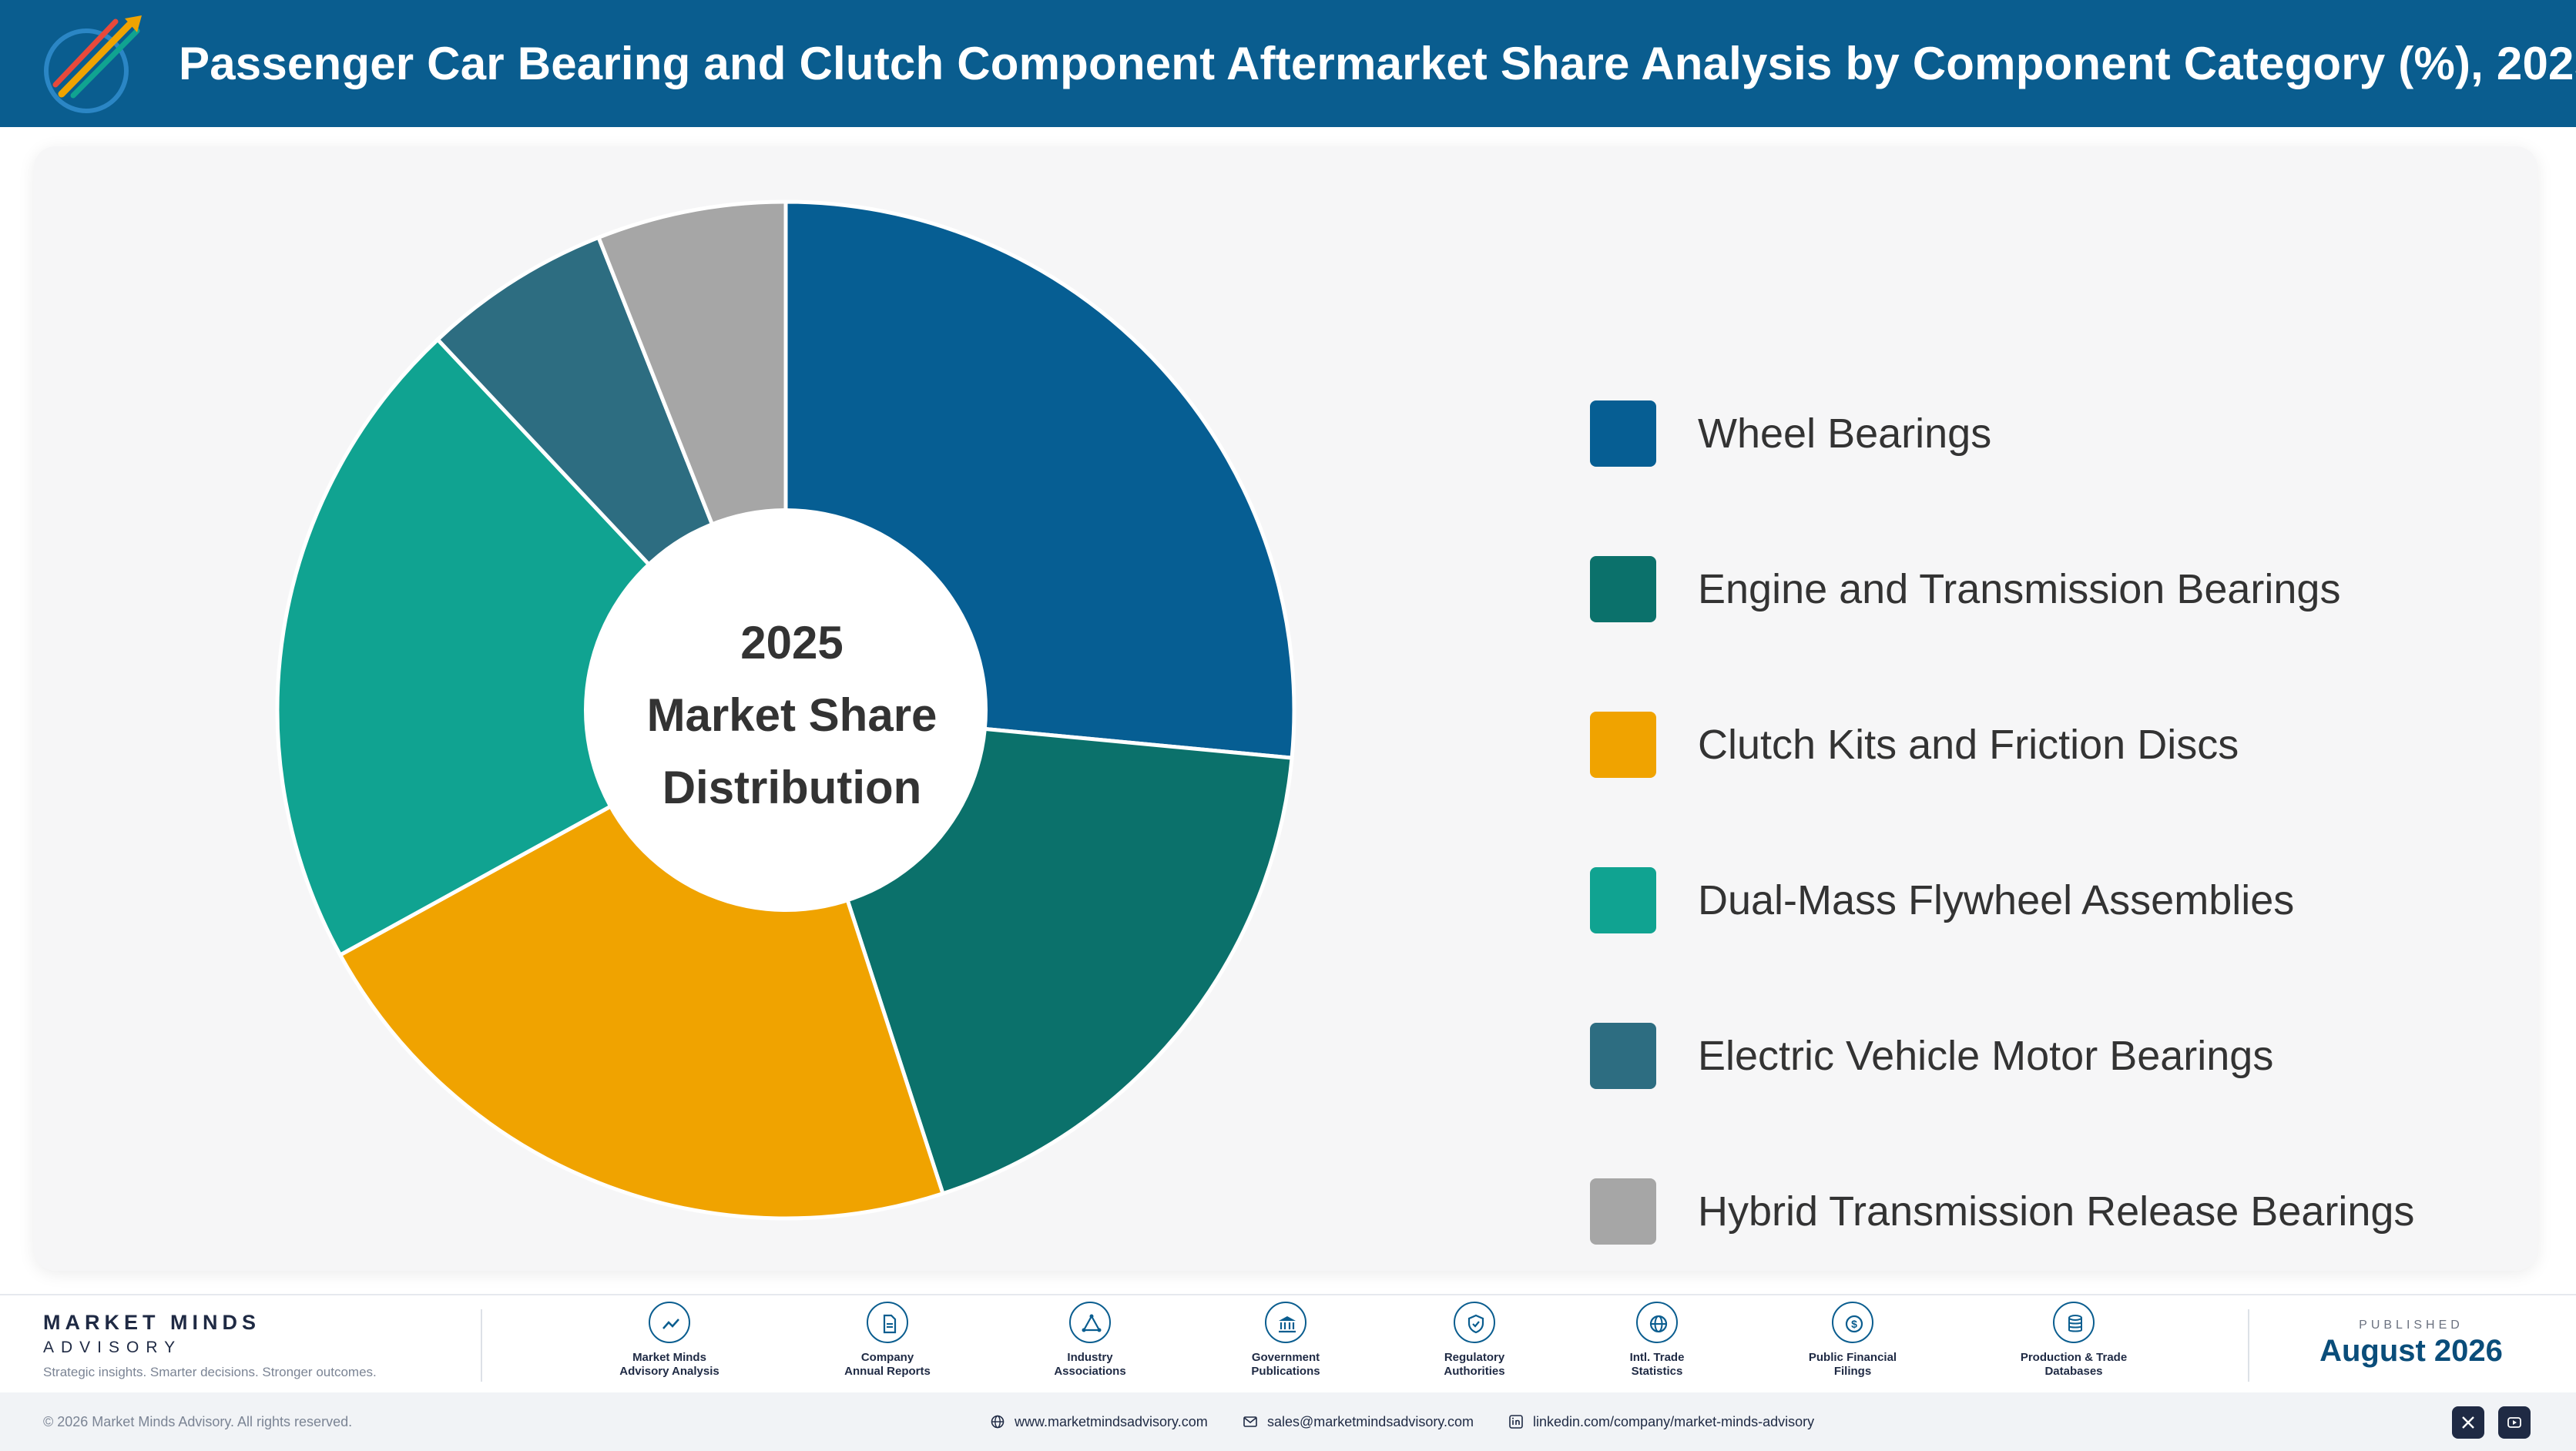  Describe the element at coordinates (887, 1322) in the screenshot. I see `document-icon` at that location.